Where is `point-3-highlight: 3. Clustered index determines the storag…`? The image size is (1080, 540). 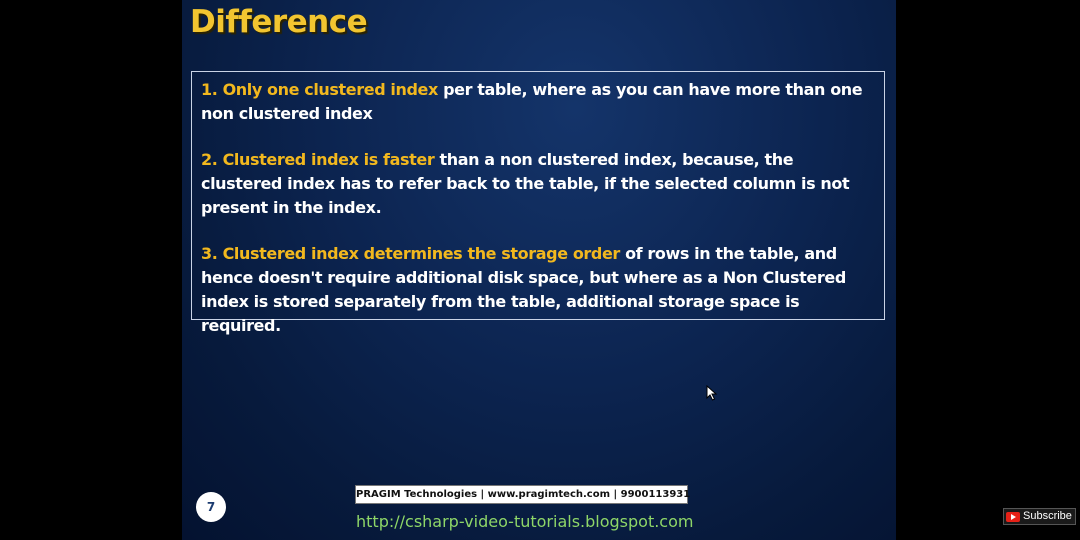
point-3-highlight: 3. Clustered index determines the storag… is located at coordinates (410, 253).